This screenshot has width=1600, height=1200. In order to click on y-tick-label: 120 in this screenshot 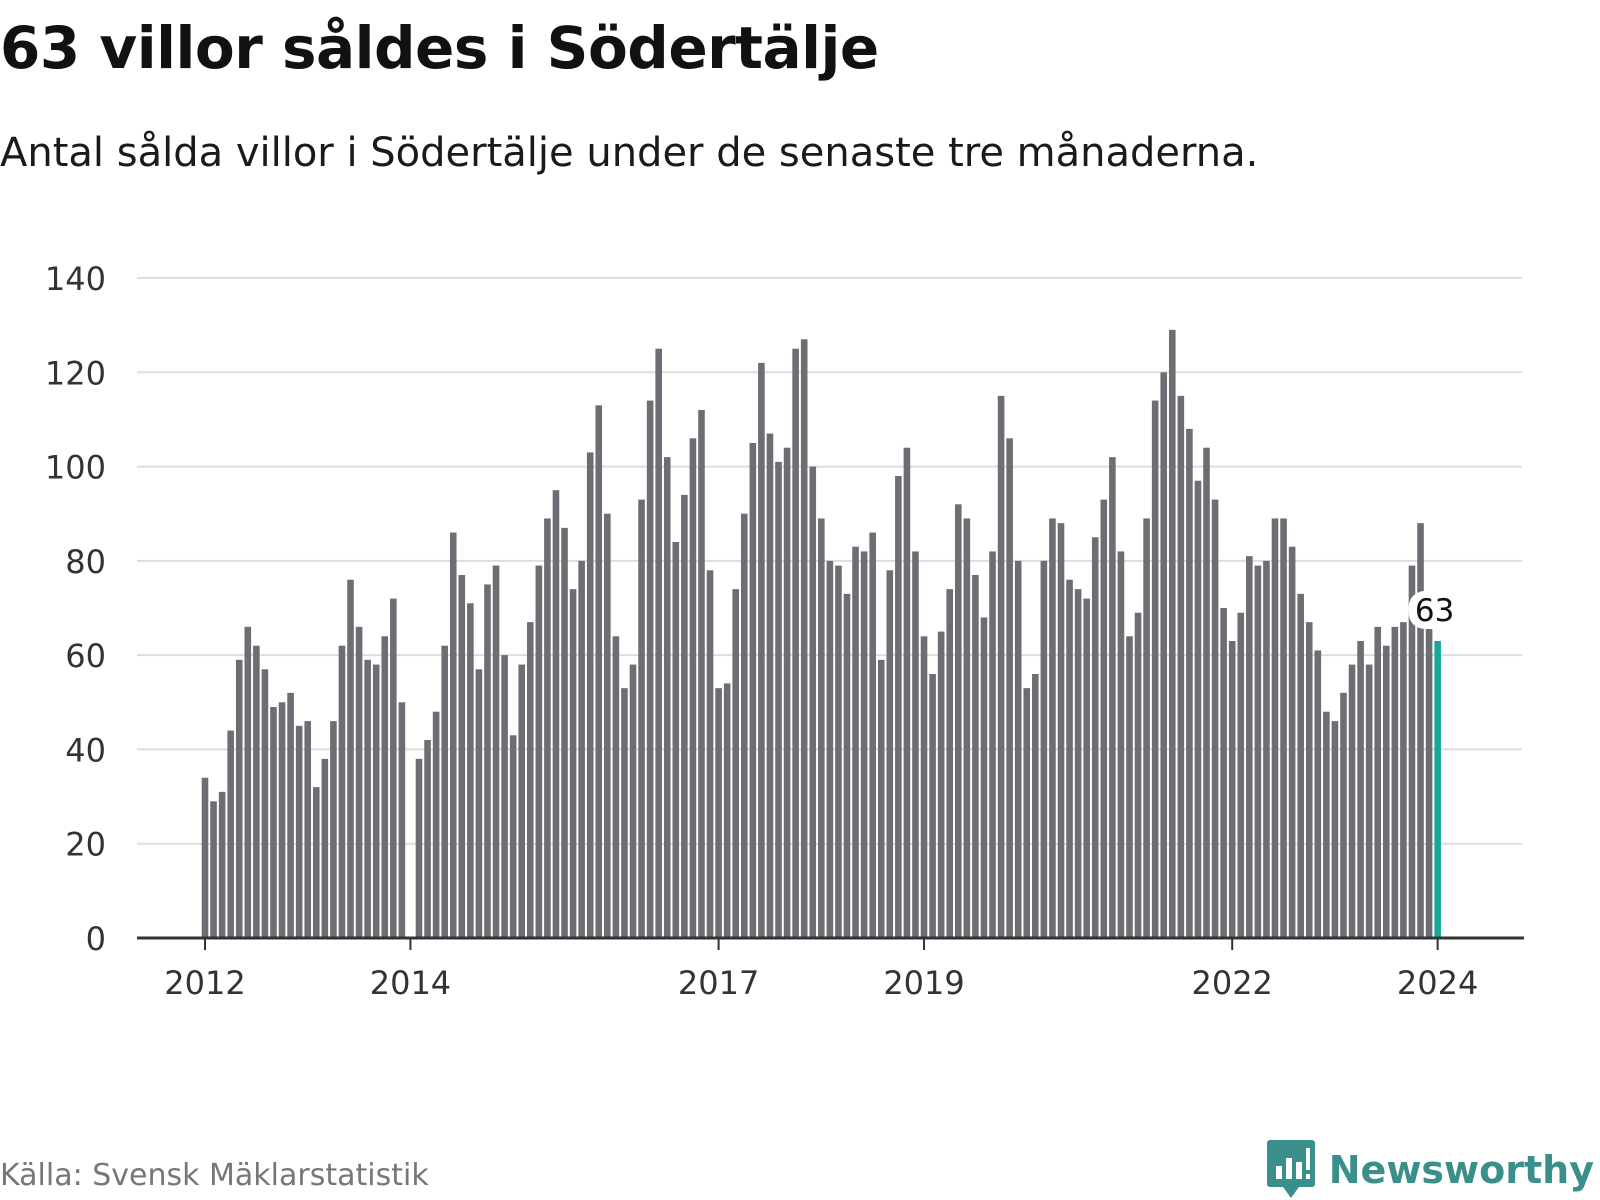, I will do `click(75, 373)`.